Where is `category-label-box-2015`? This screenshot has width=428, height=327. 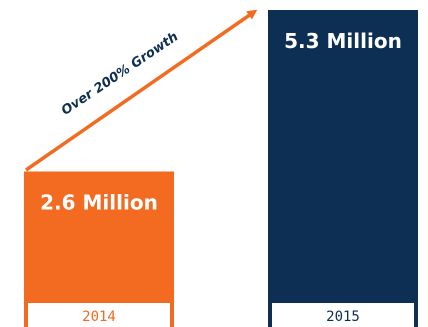 category-label-box-2015 is located at coordinates (343, 315).